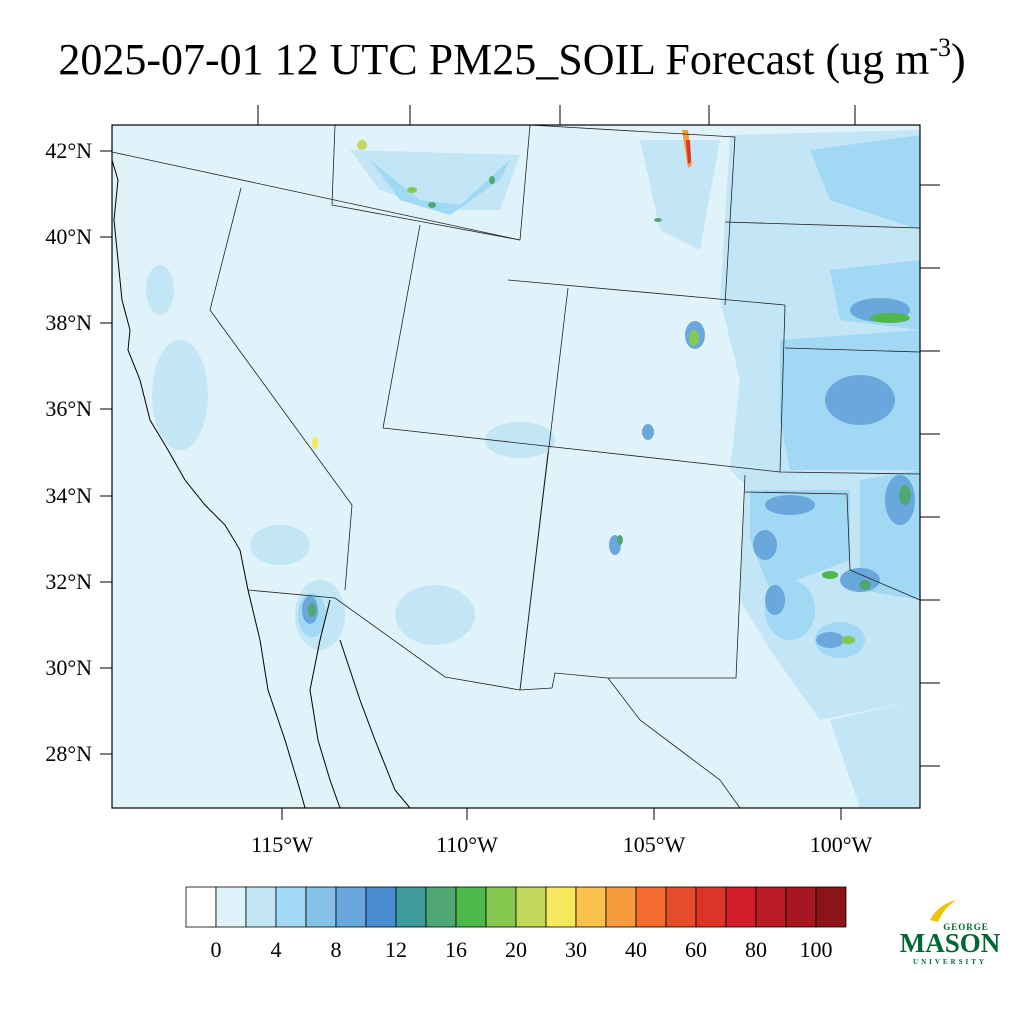 This screenshot has width=1024, height=1024. What do you see at coordinates (68, 581) in the screenshot?
I see `lat-label: 32°N` at bounding box center [68, 581].